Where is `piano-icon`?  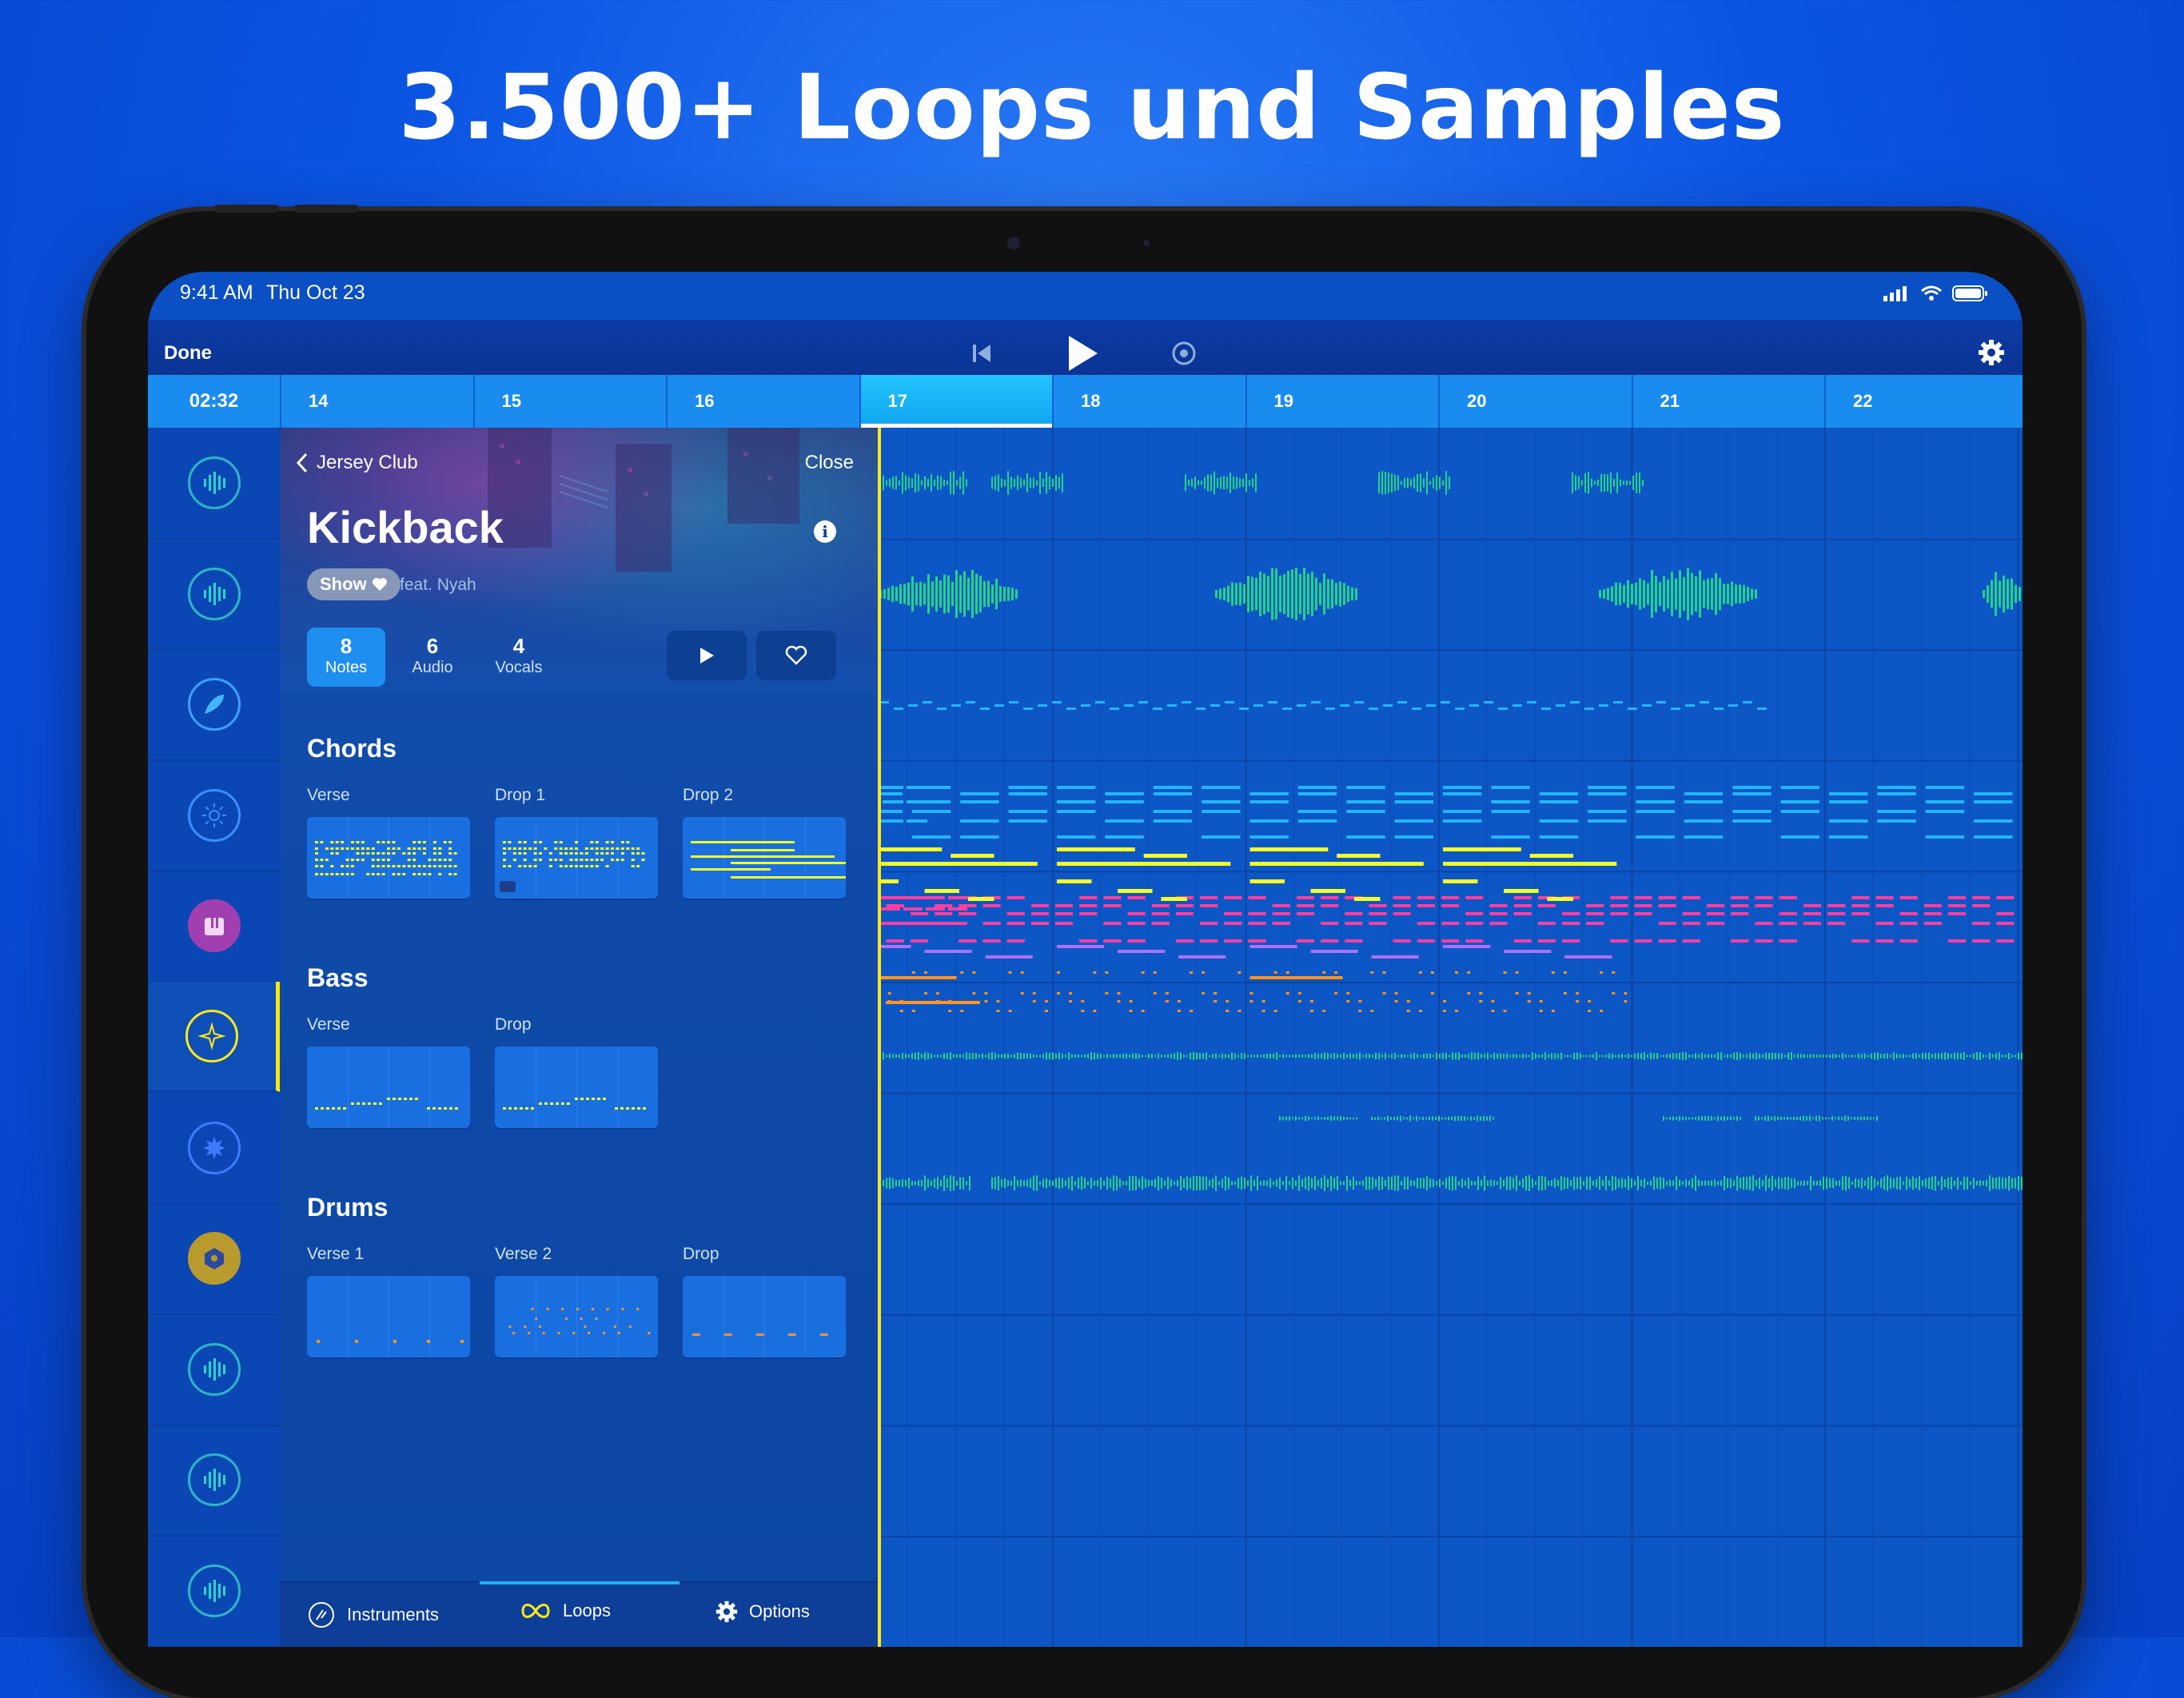
piano-icon is located at coordinates (214, 926).